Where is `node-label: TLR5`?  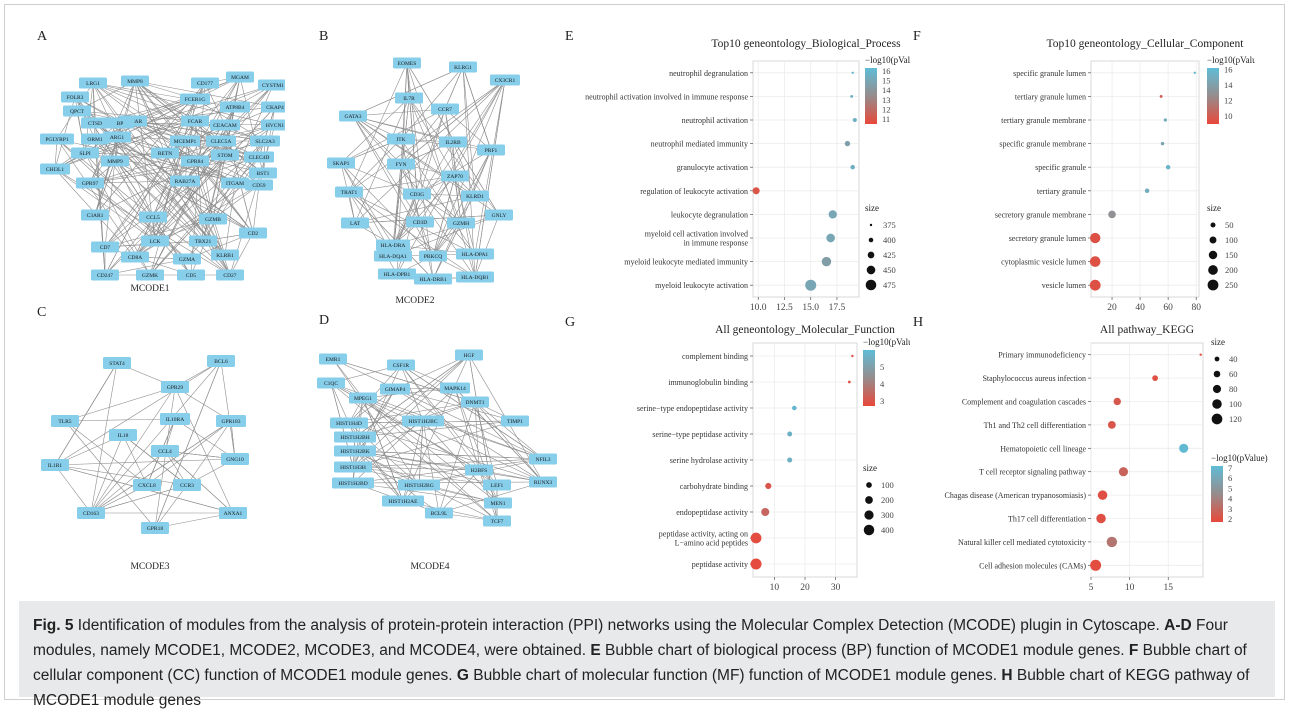
node-label: TLR5 is located at coordinates (64, 422).